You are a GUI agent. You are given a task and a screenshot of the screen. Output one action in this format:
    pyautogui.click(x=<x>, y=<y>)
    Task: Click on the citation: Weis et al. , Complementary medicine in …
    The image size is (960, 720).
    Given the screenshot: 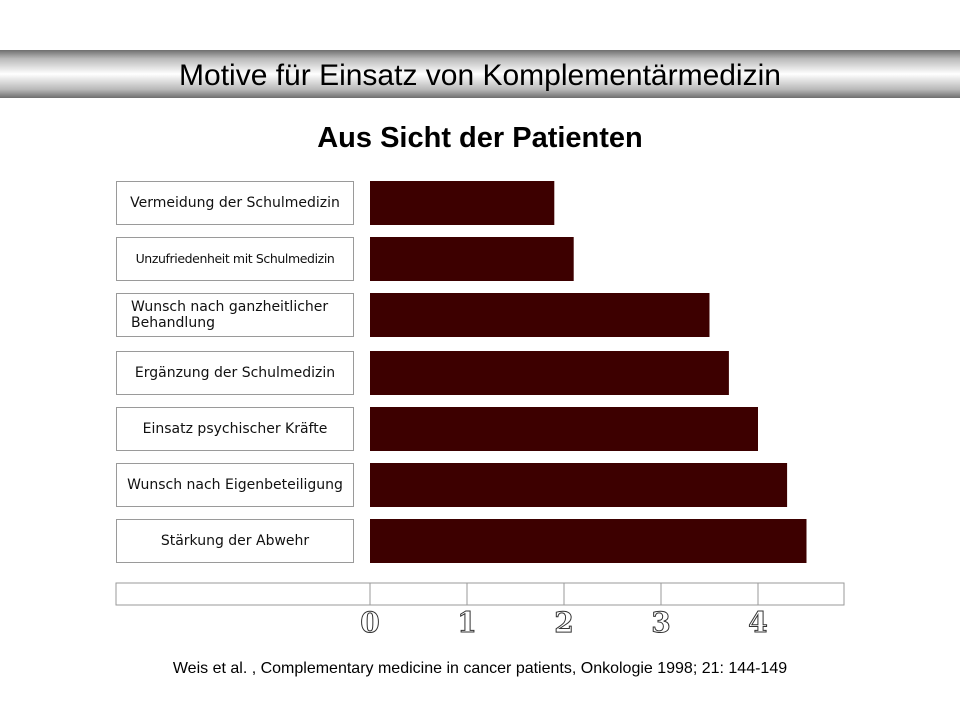 What is the action you would take?
    pyautogui.click(x=480, y=668)
    